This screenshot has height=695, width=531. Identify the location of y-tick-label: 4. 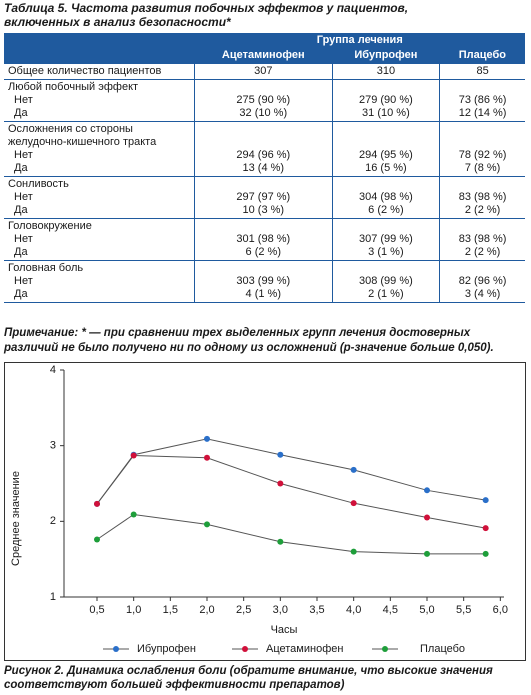
(53, 370).